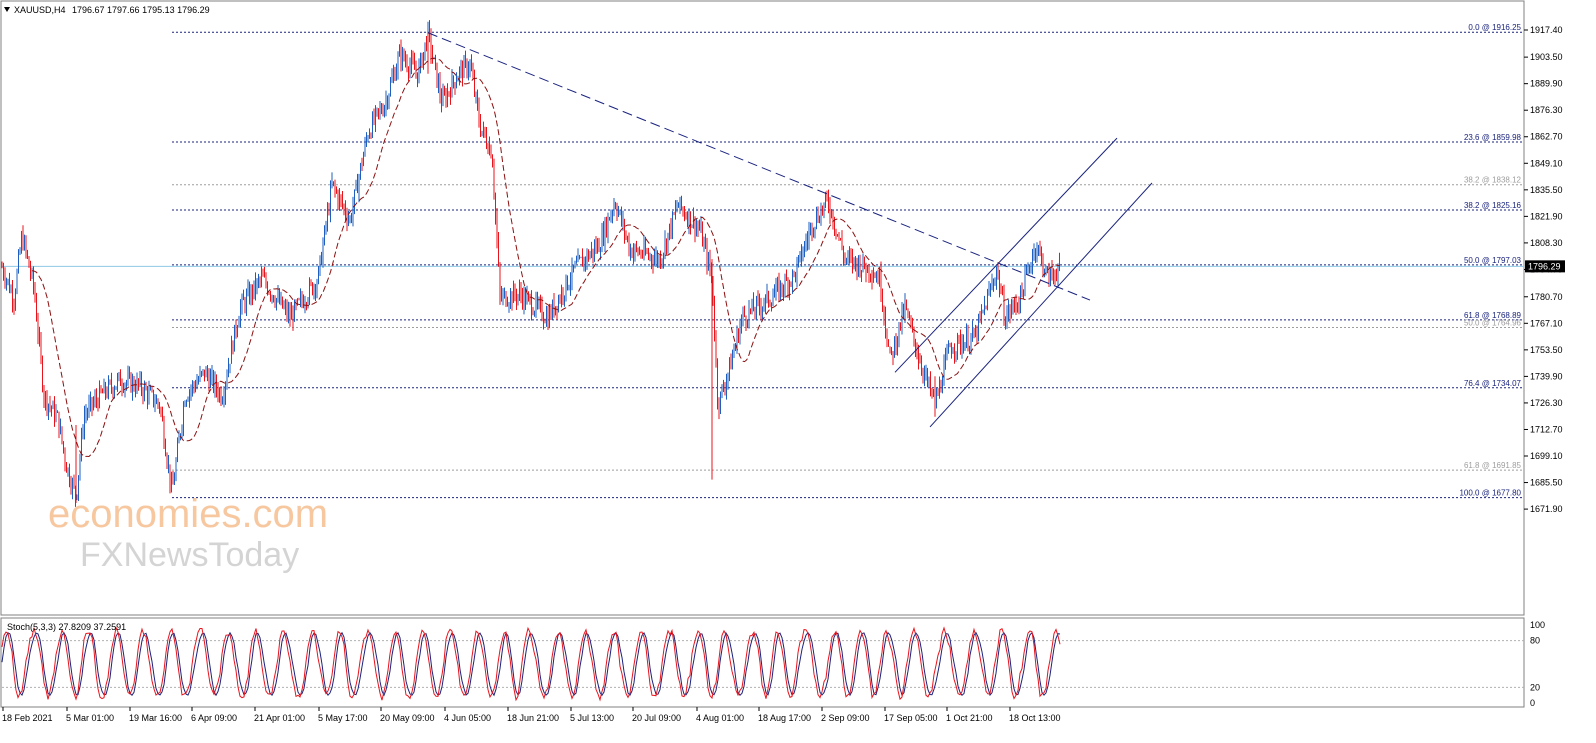 The width and height of the screenshot is (1596, 743). I want to click on watermark-line2: FXNewsToday, so click(189, 555).